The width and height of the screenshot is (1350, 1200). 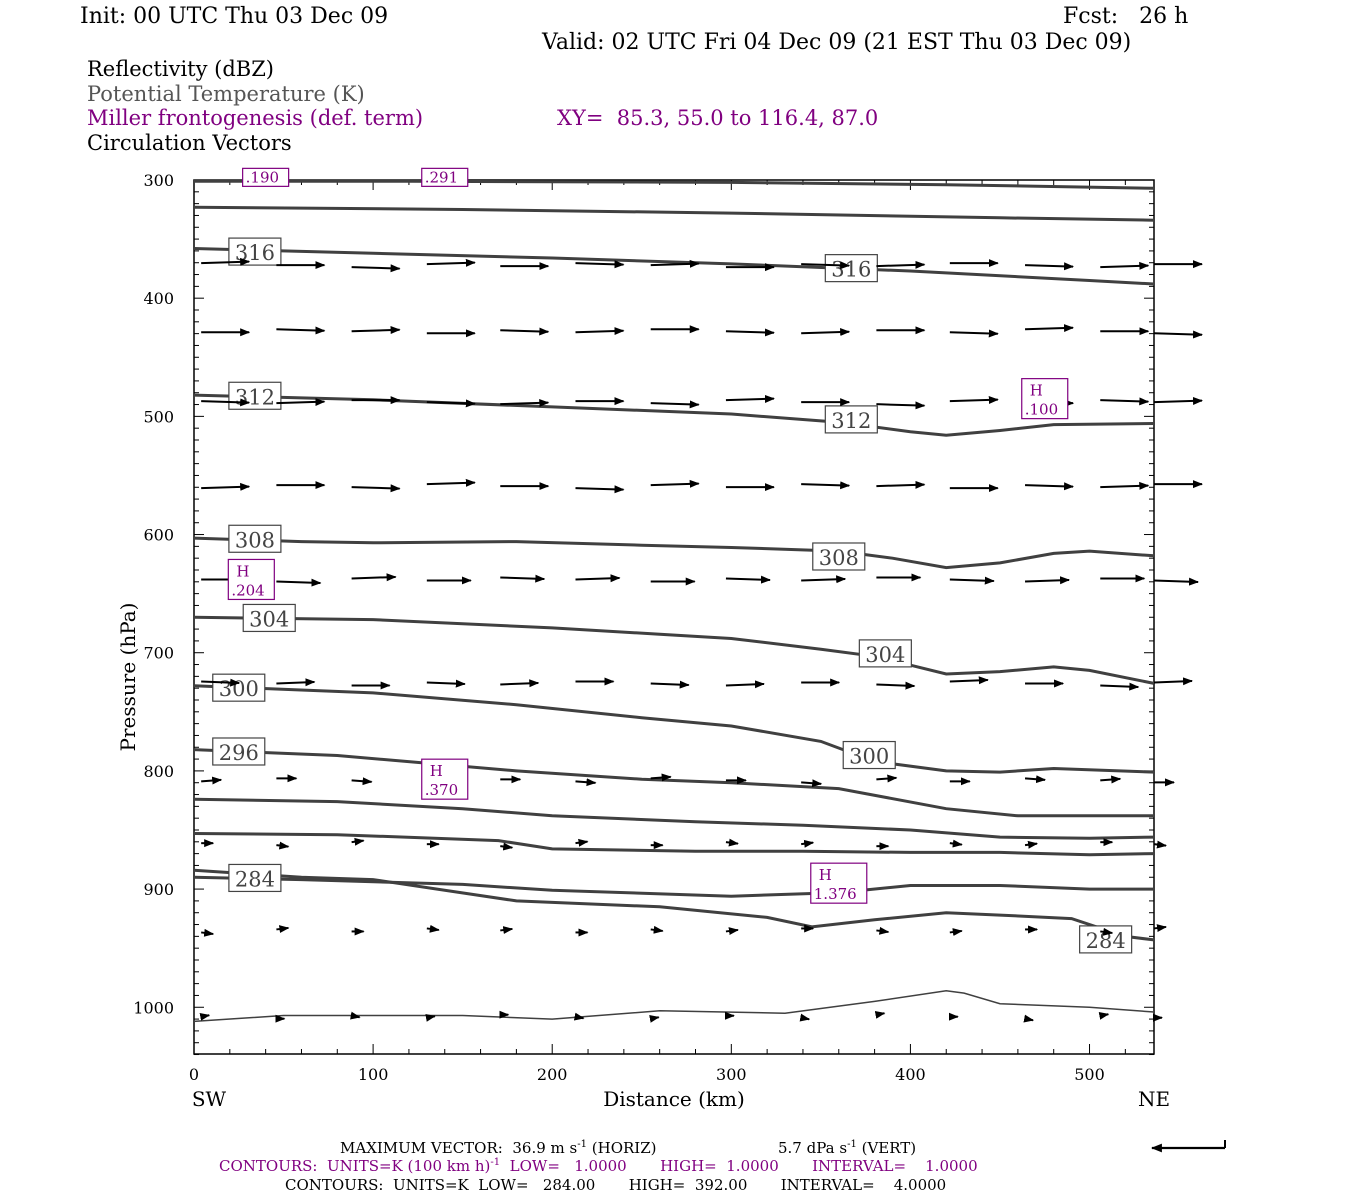 What do you see at coordinates (234, 16) in the screenshot?
I see `init-time: Init: 00 UTC Thu 03 Dec 09` at bounding box center [234, 16].